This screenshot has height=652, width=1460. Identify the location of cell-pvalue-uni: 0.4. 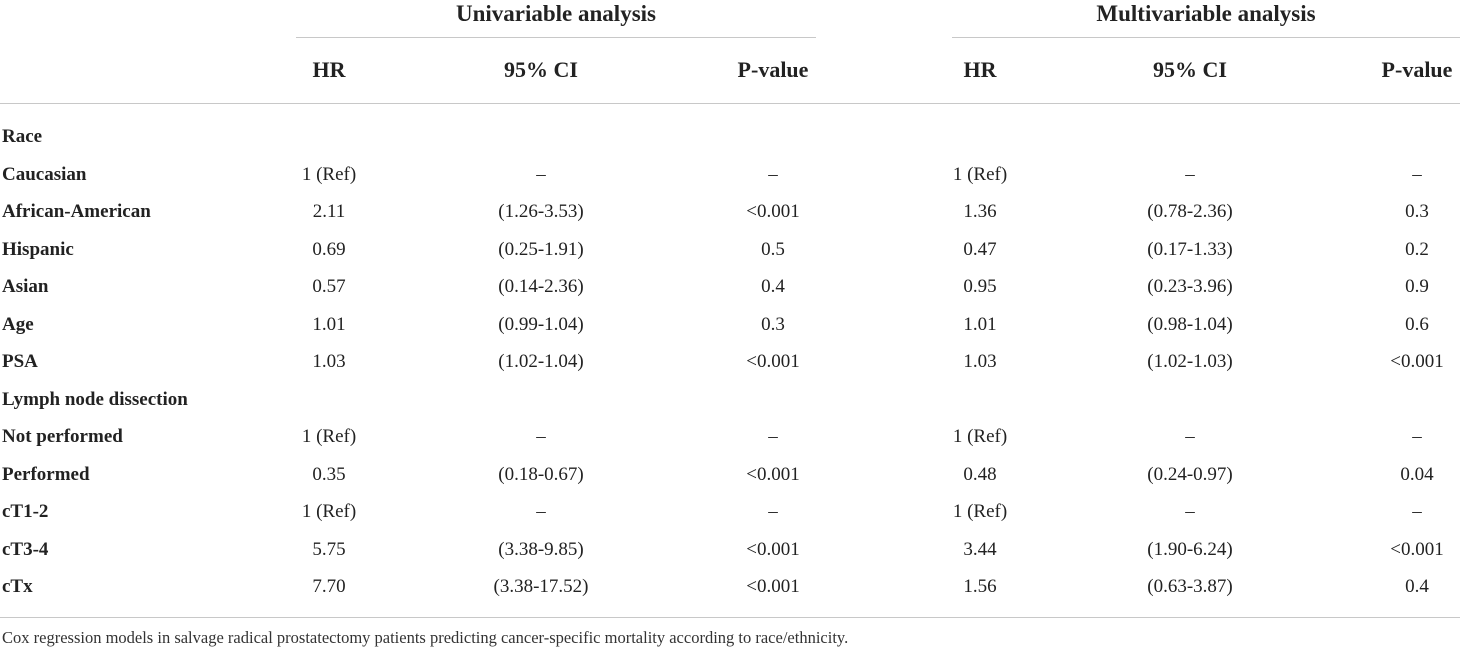
(773, 286).